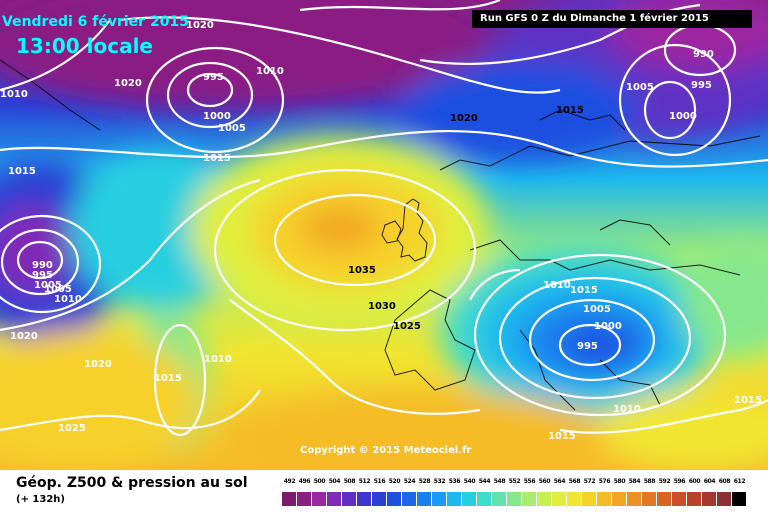 Image resolution: width=768 pixels, height=512 pixels. I want to click on scale-tick-label: 504, so click(334, 481).